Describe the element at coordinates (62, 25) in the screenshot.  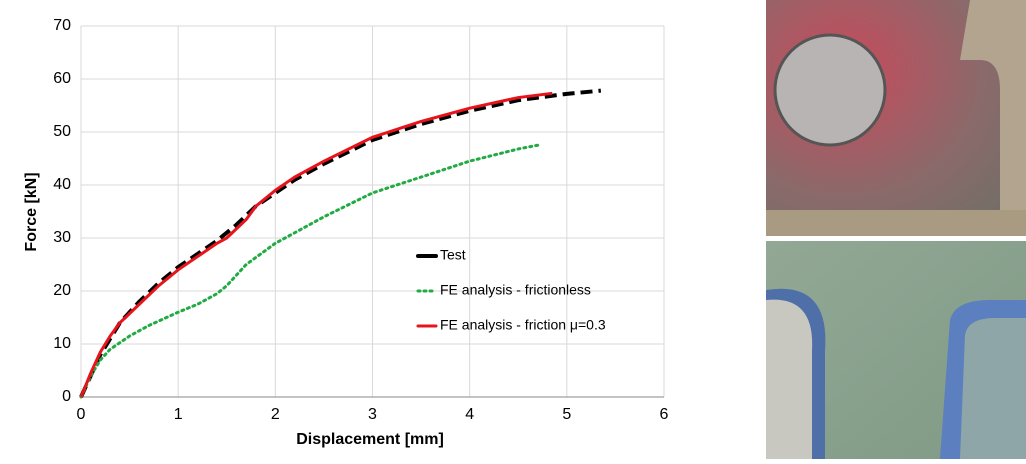
I see `y-tick-label: 70` at that location.